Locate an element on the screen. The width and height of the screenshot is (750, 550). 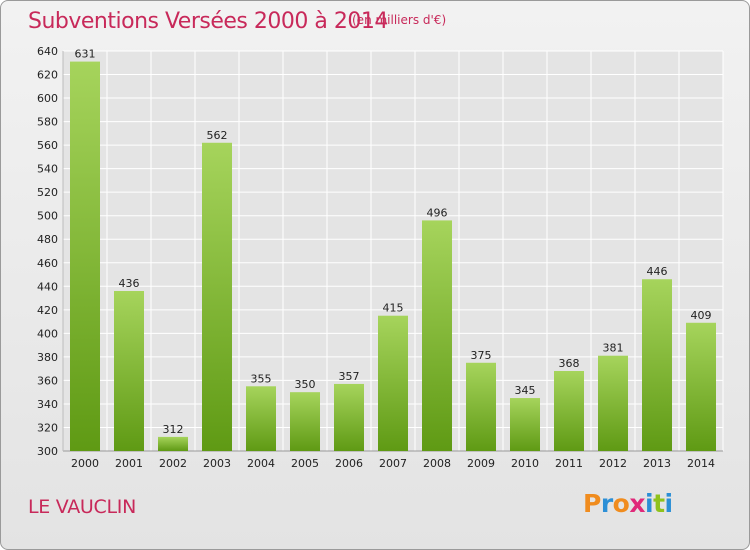
y-tick-label: 440 is located at coordinates (47, 286).